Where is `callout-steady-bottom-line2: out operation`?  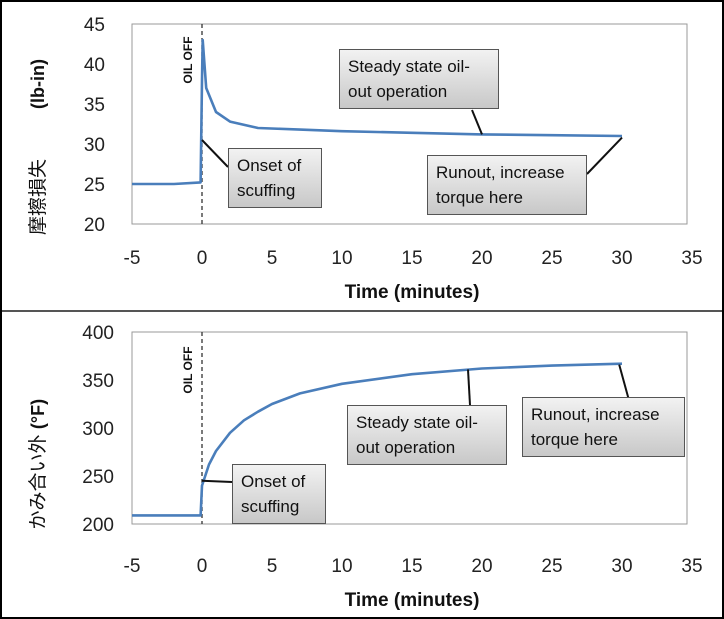 callout-steady-bottom-line2: out operation is located at coordinates (406, 447).